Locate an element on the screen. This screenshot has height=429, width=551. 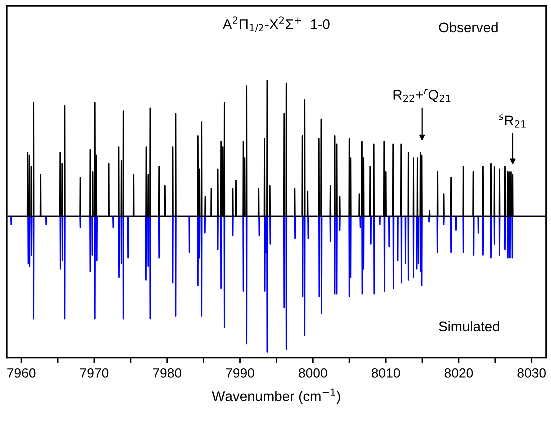
x-tick-label: 8000 is located at coordinates (313, 373).